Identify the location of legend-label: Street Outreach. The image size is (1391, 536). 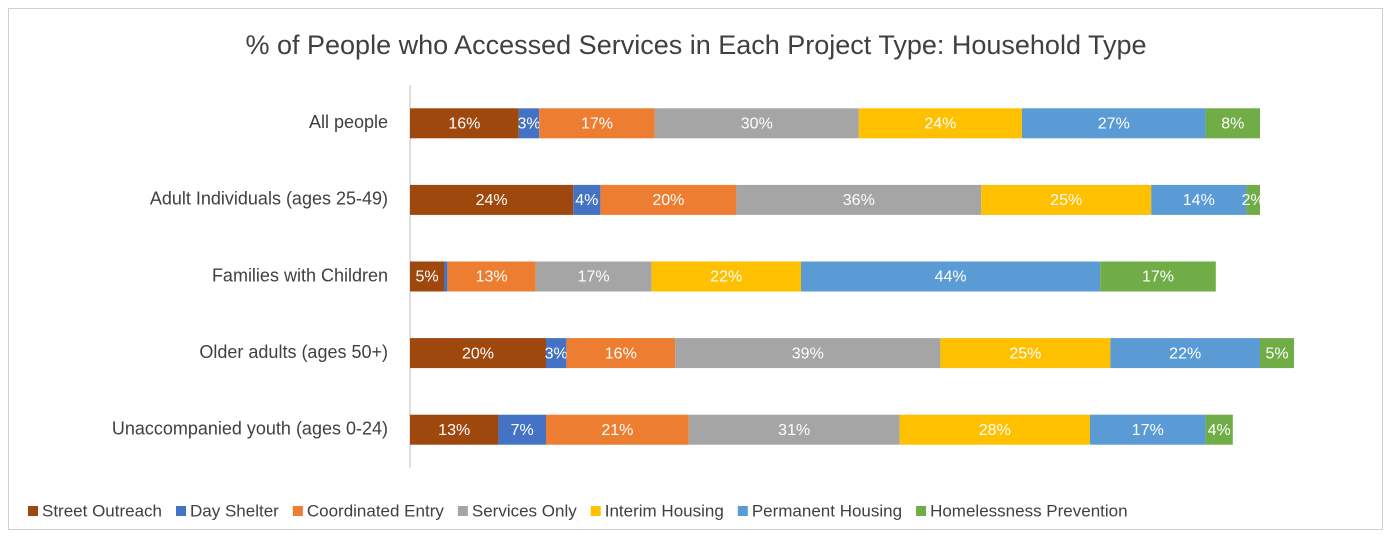
(102, 510).